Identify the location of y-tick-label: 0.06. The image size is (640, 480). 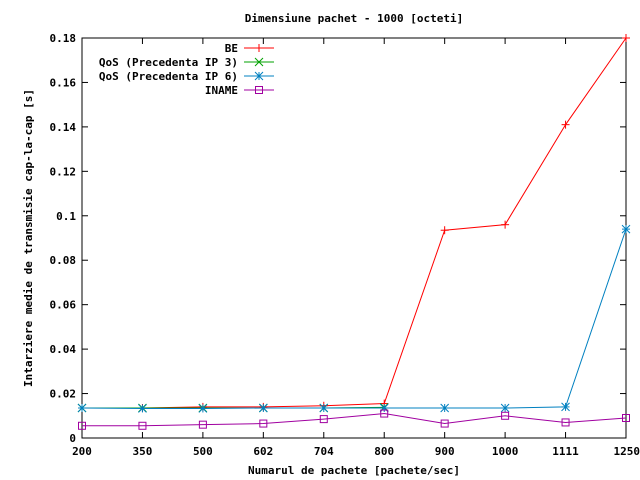
(63, 305).